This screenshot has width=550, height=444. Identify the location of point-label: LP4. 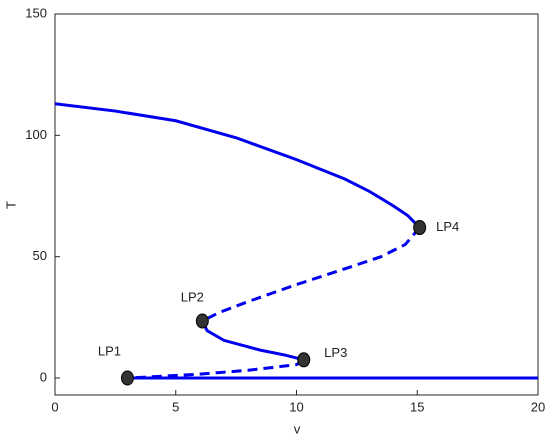
(447, 226).